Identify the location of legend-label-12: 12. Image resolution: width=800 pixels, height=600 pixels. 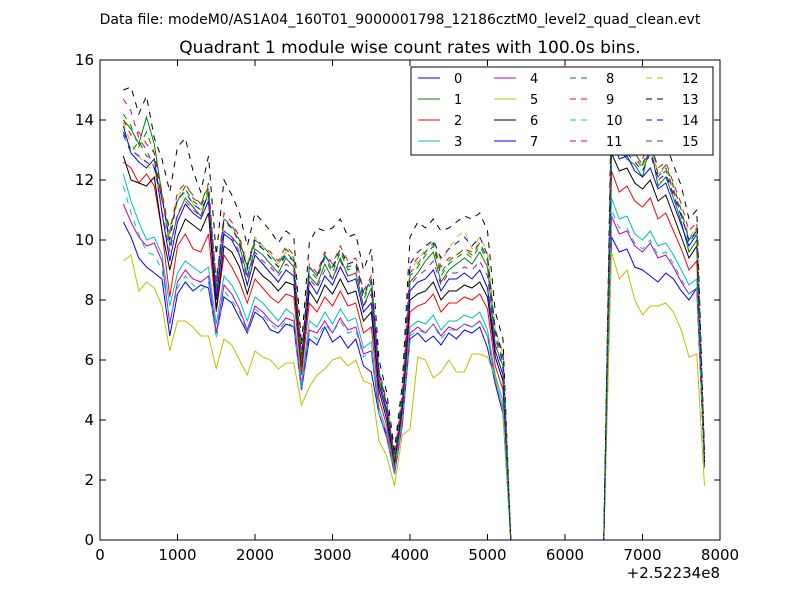
(690, 79).